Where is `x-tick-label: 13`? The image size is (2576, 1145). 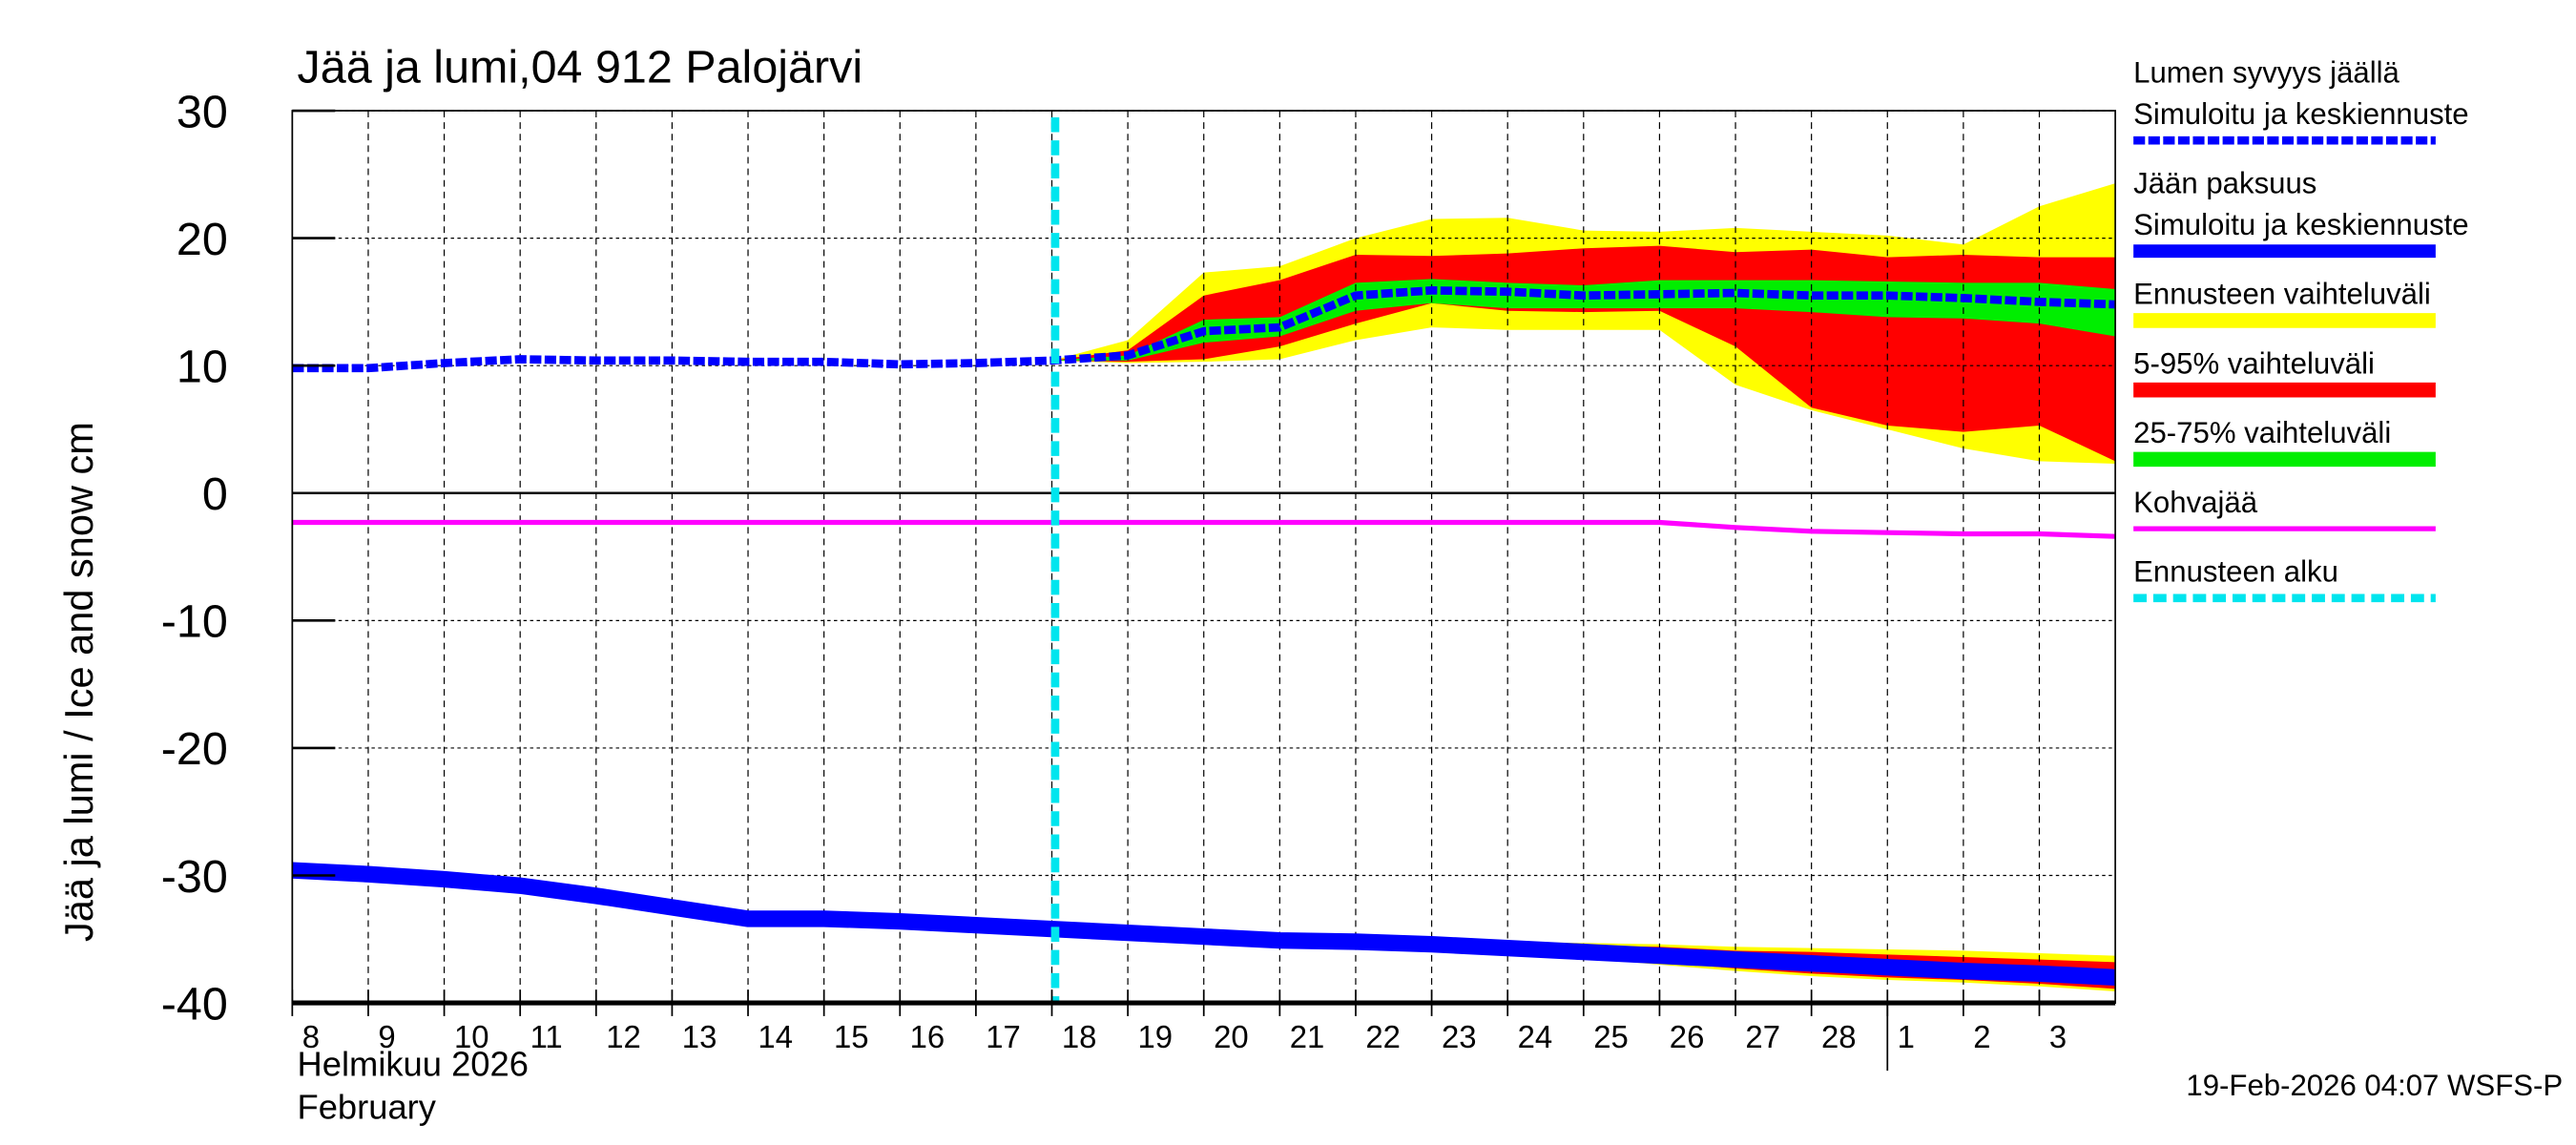
x-tick-label: 13 is located at coordinates (699, 1036).